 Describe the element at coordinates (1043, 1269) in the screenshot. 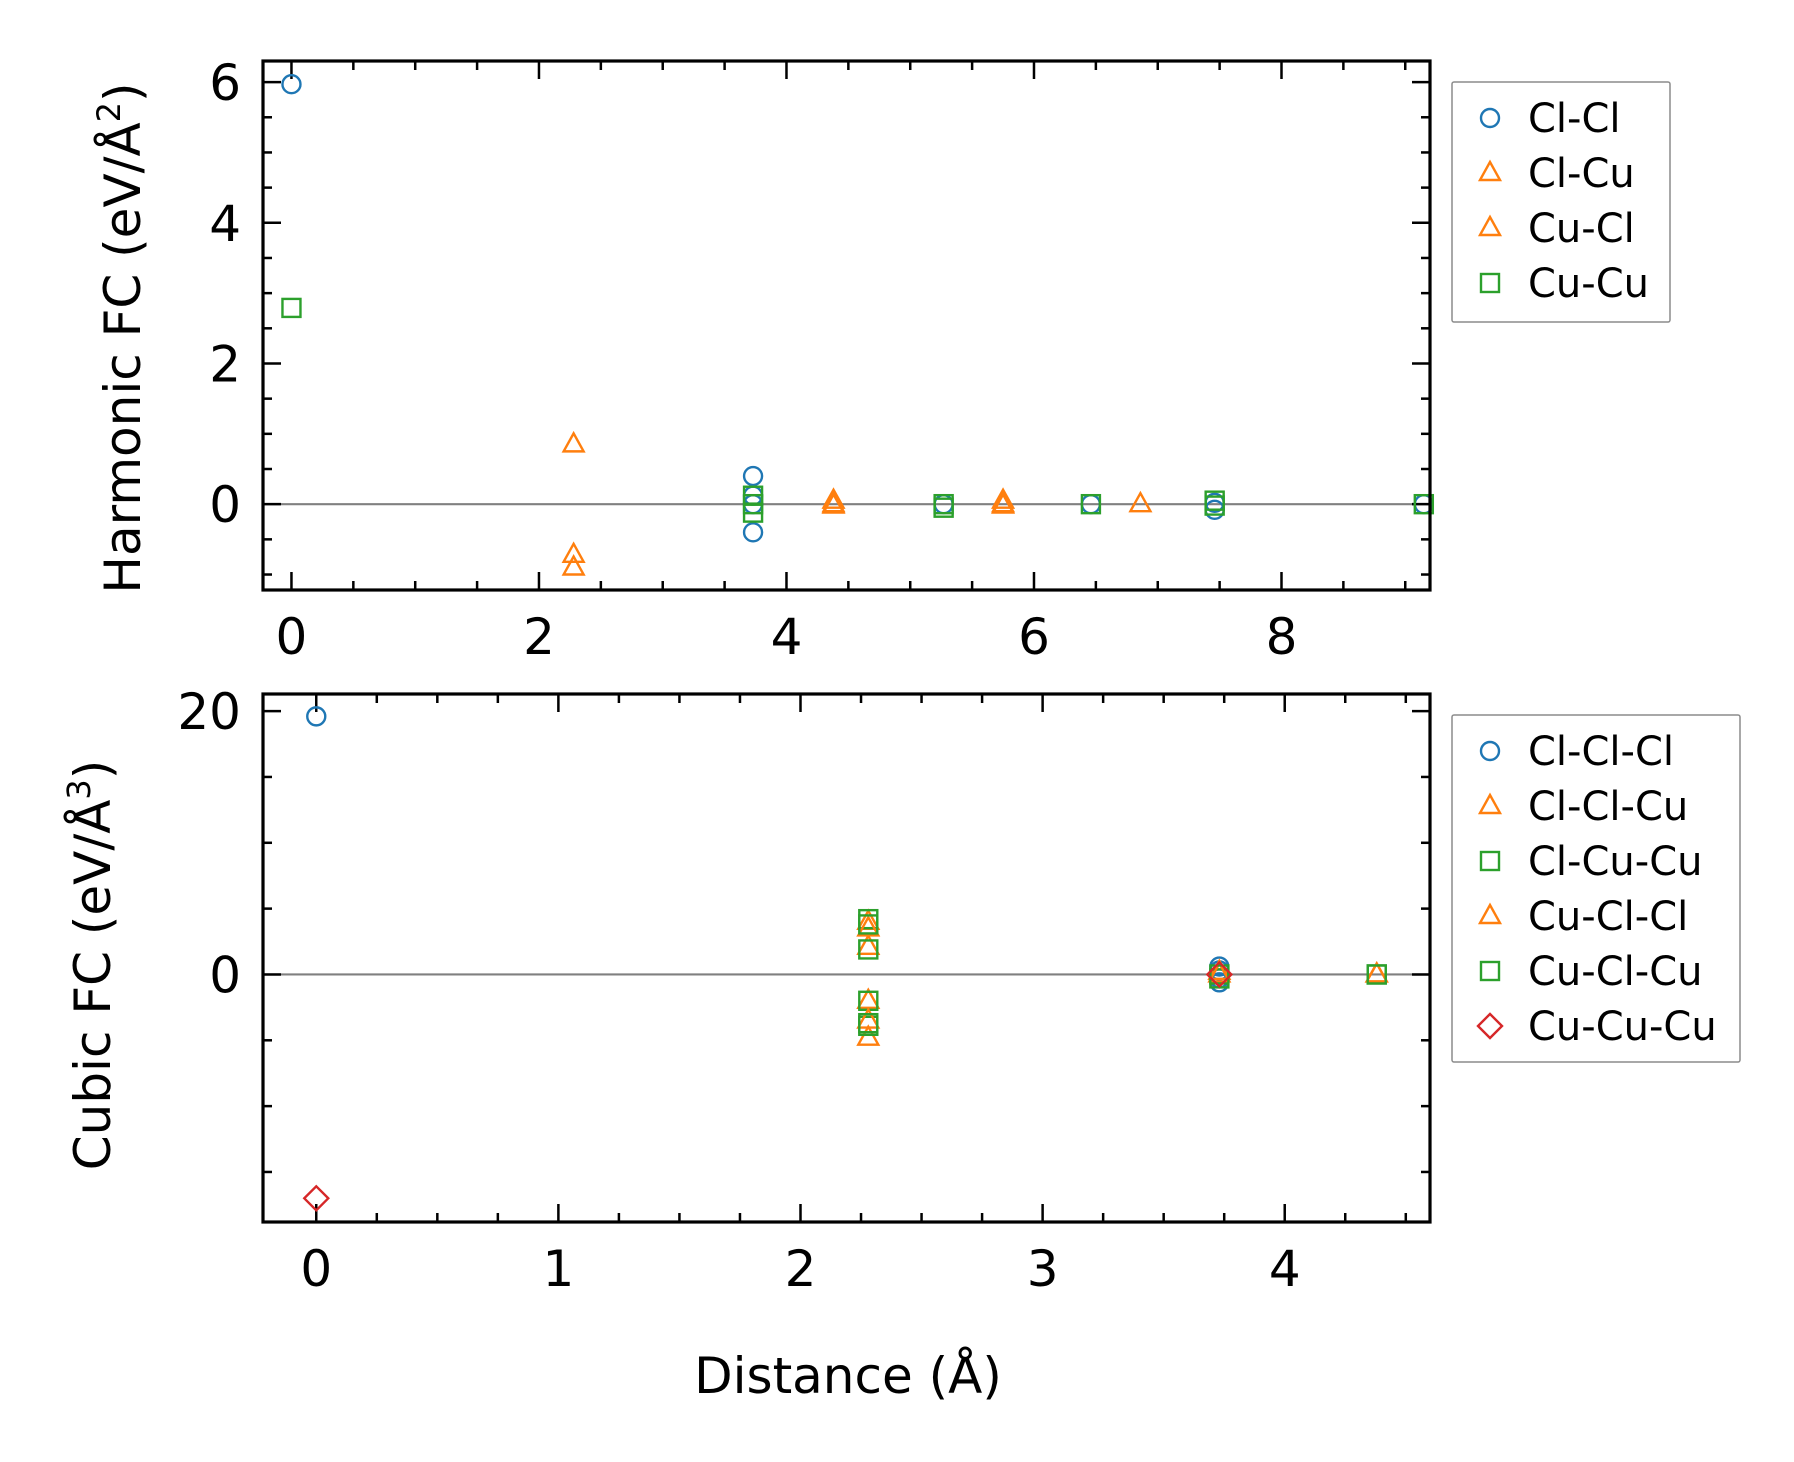

I see `x-tick-label: 3` at that location.